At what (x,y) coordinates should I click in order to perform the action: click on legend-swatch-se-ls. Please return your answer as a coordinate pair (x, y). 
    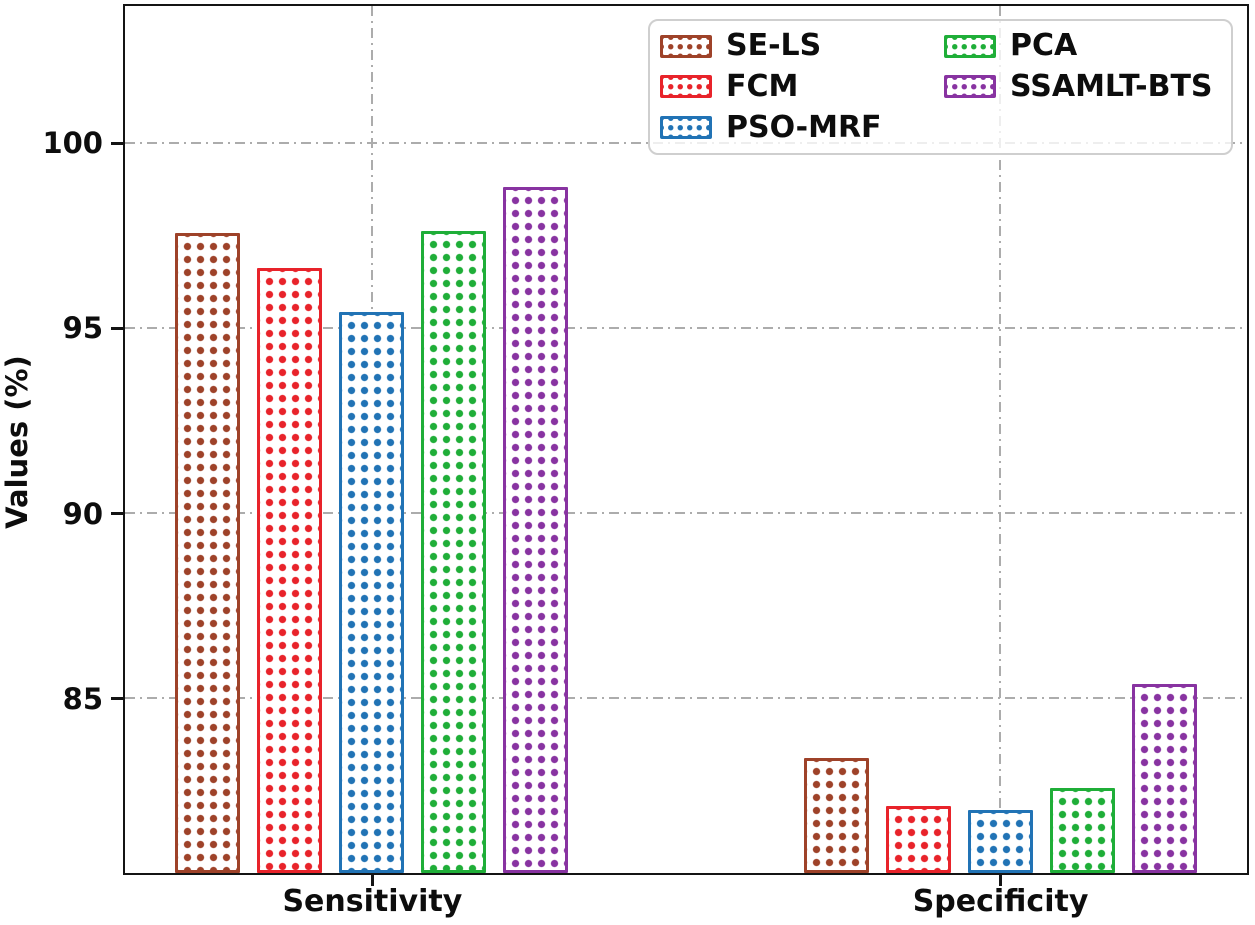
    Looking at the image, I should click on (686, 46).